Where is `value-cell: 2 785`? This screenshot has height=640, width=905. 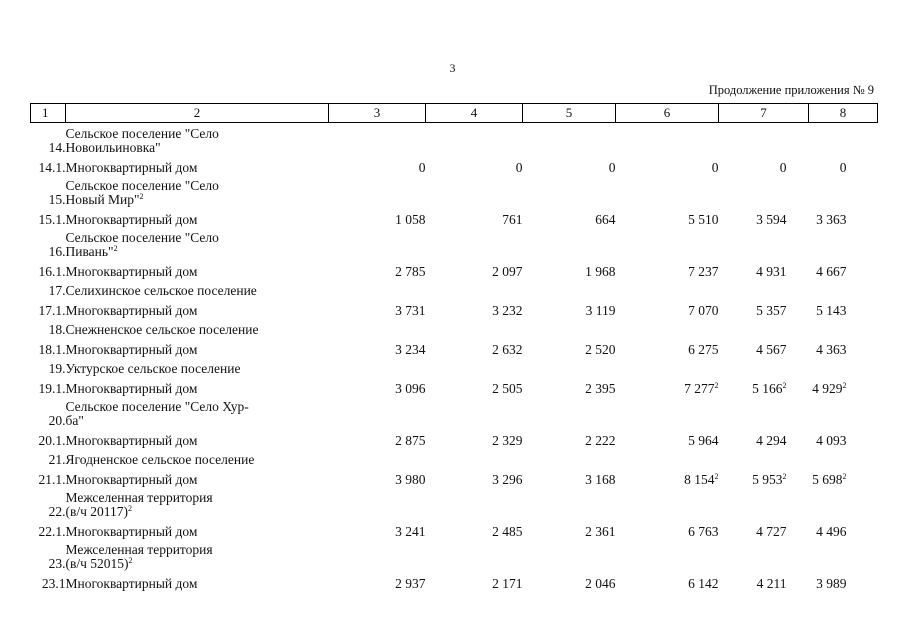
value-cell: 2 785 is located at coordinates (377, 269).